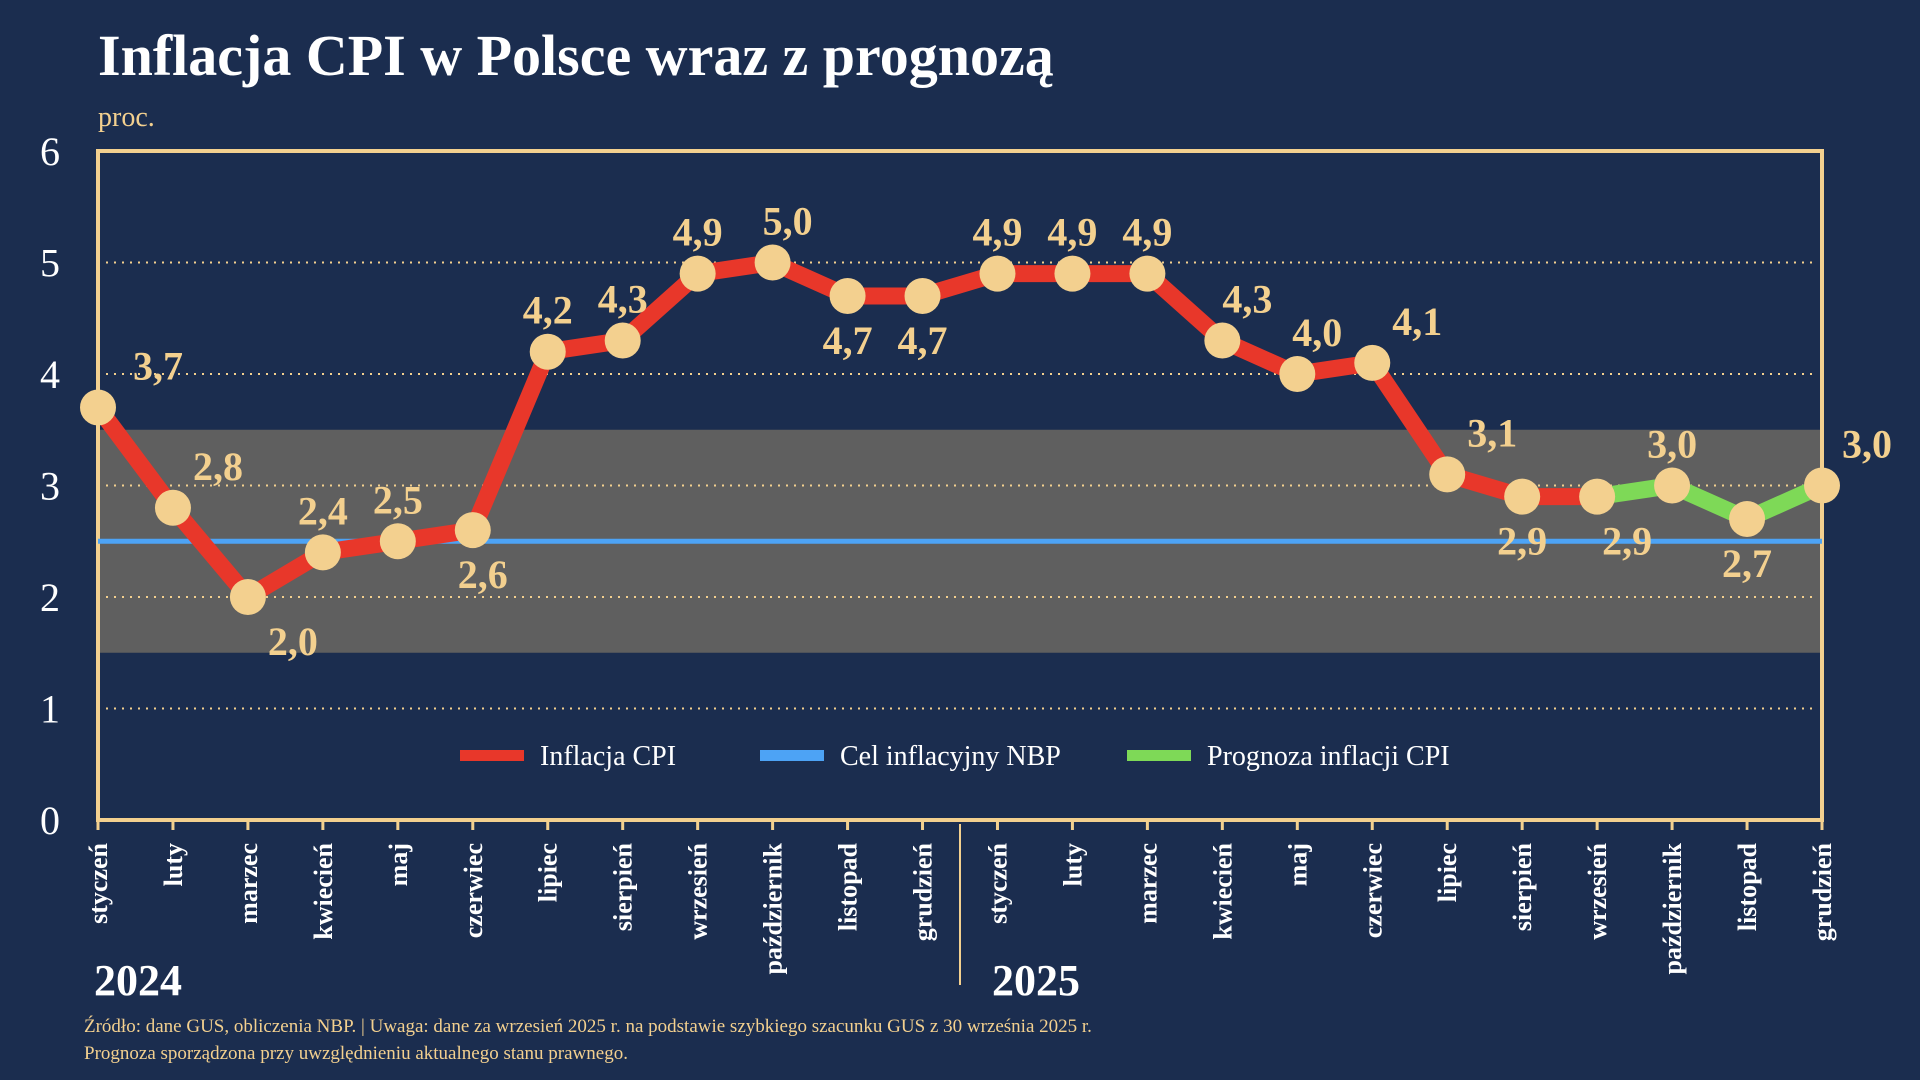  I want to click on y-tick-label: 2, so click(50, 597).